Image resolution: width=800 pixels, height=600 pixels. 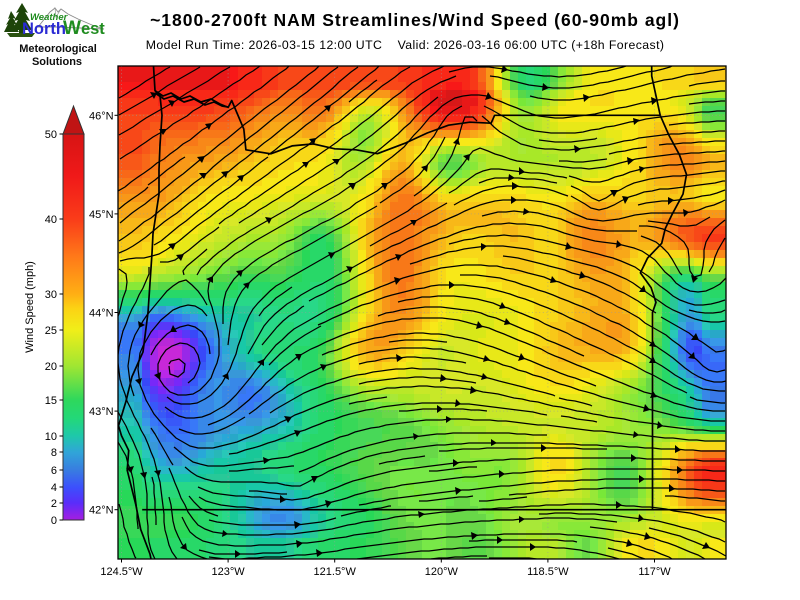 I want to click on svg-text: 50, so click(x=51, y=135).